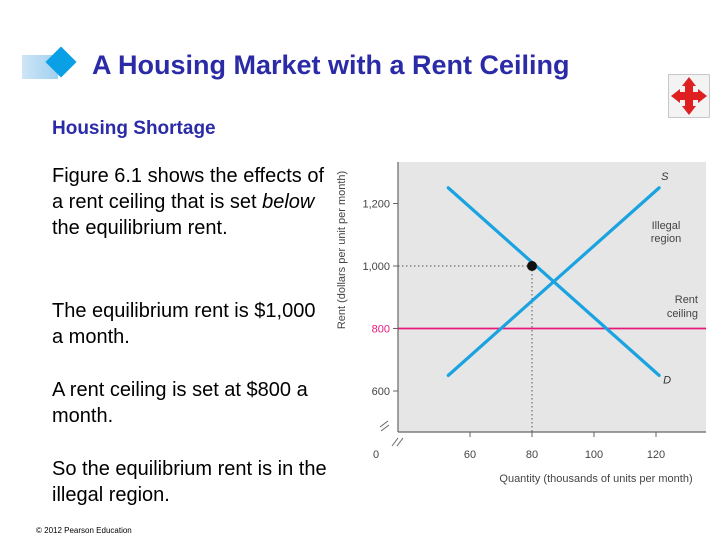 The image size is (720, 540). What do you see at coordinates (686, 300) in the screenshot?
I see `rent-ceiling-label: Rent` at bounding box center [686, 300].